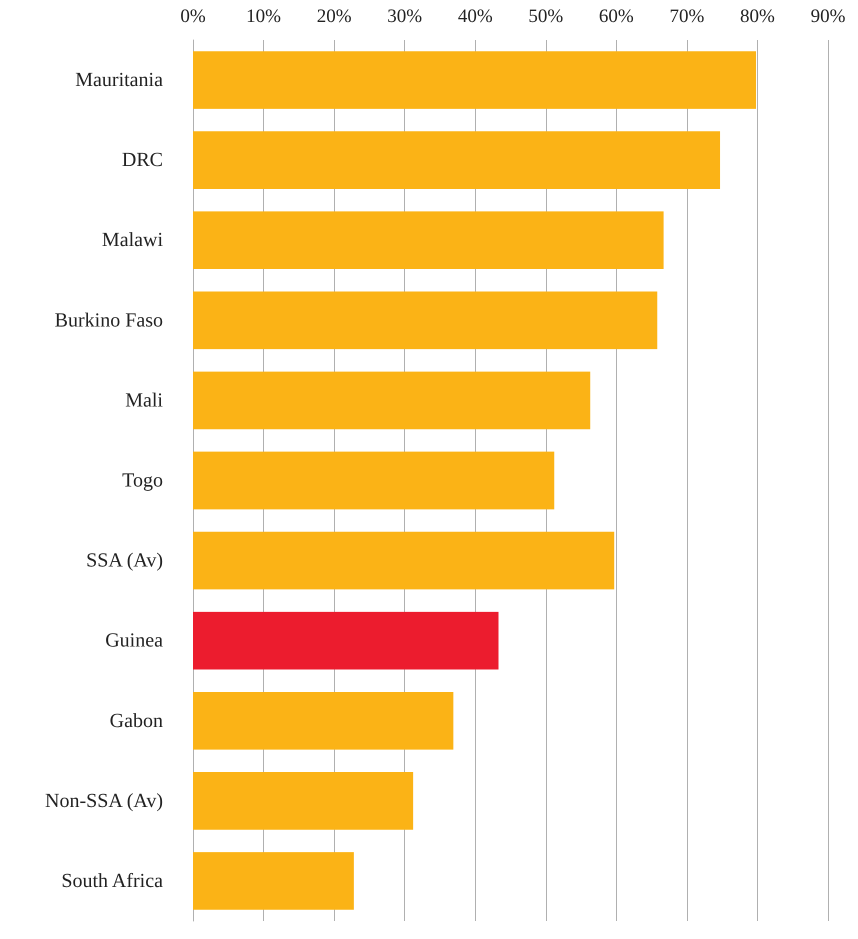 Image resolution: width=858 pixels, height=939 pixels. I want to click on x-tick-label: 90%, so click(828, 16).